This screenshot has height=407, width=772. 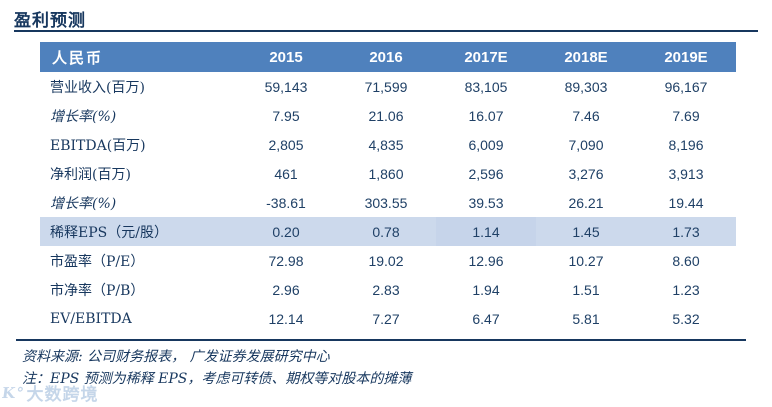 What do you see at coordinates (286, 144) in the screenshot?
I see `table-cell: 2,805` at bounding box center [286, 144].